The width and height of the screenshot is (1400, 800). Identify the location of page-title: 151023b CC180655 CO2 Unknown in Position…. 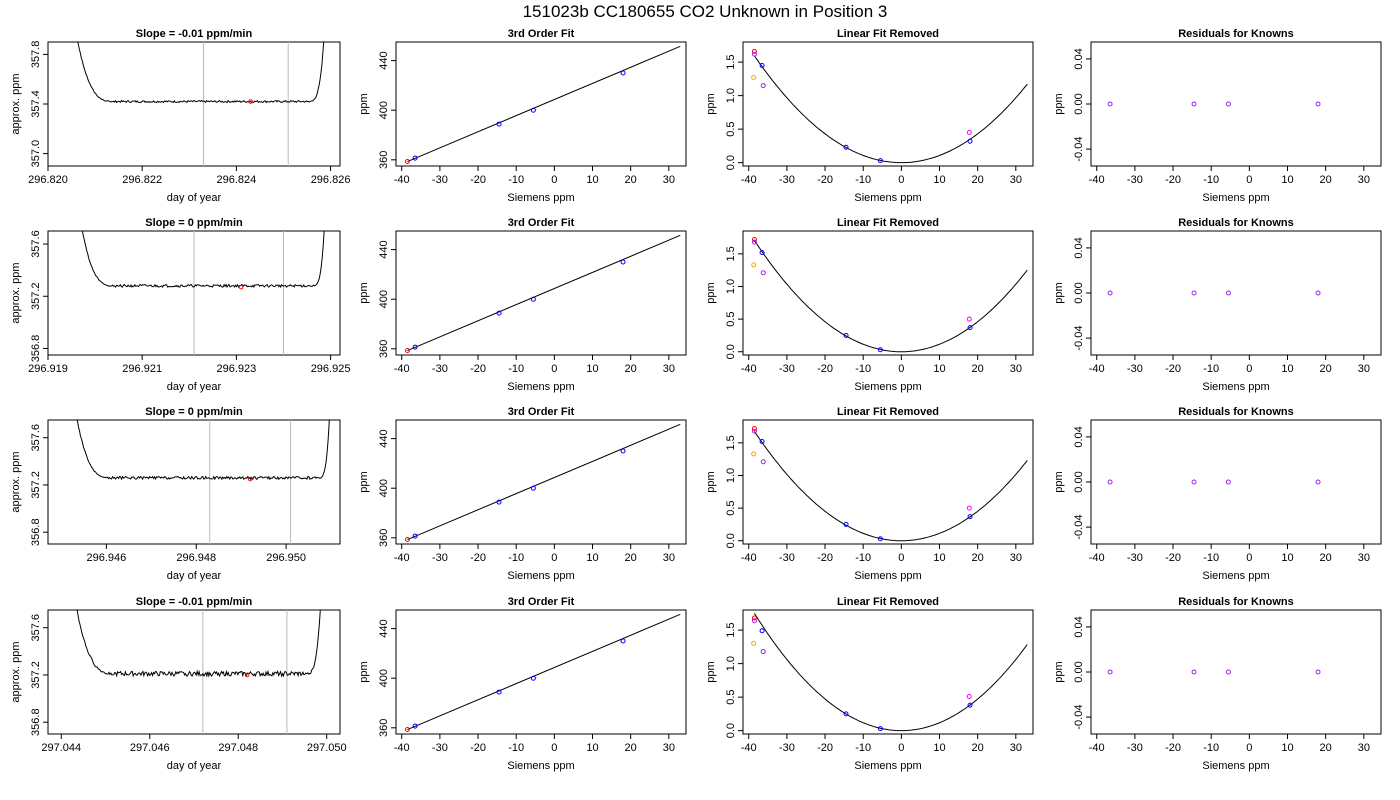
(705, 11).